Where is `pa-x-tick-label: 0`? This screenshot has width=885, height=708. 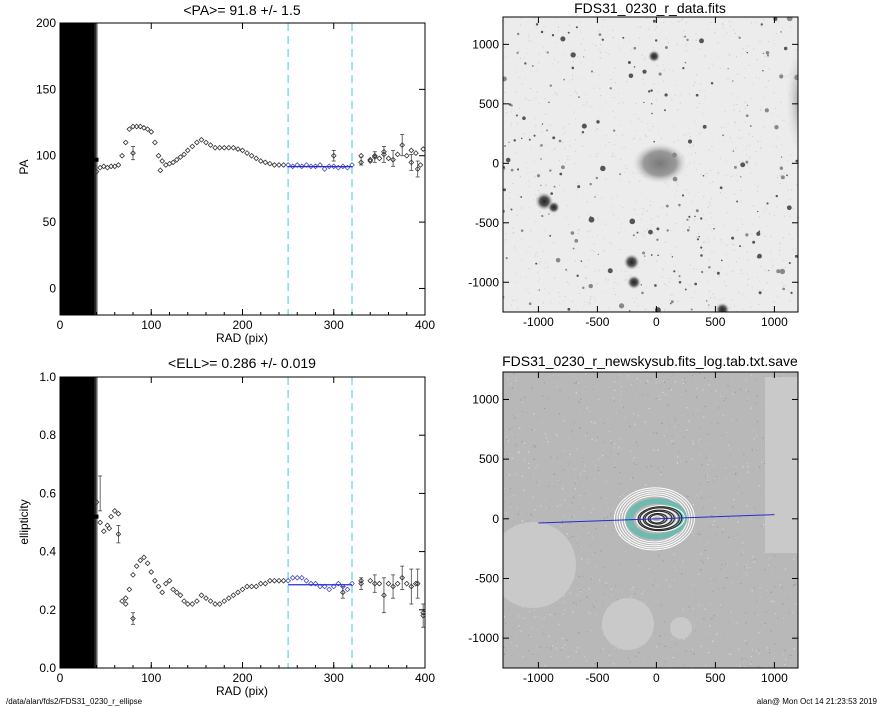 pa-x-tick-label: 0 is located at coordinates (60, 325).